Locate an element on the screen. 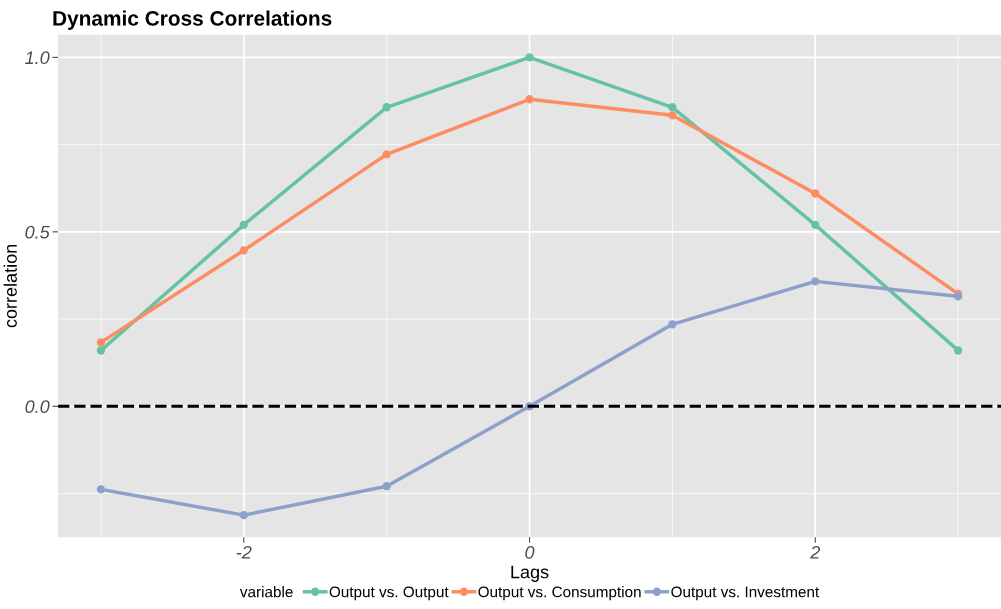 The height and width of the screenshot is (609, 1001). y-tick-label: 0.5 is located at coordinates (37, 232).